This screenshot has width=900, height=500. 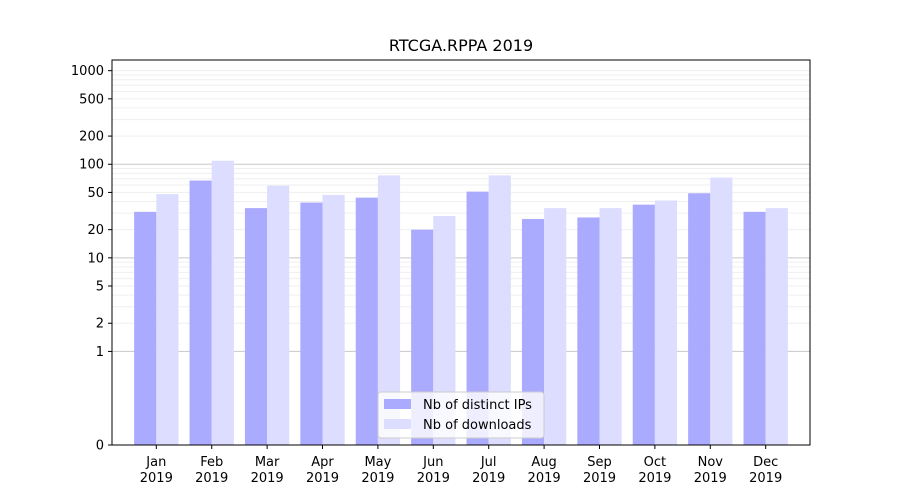 What do you see at coordinates (654, 470) in the screenshot?
I see `x-tick-label: Oct 2019` at bounding box center [654, 470].